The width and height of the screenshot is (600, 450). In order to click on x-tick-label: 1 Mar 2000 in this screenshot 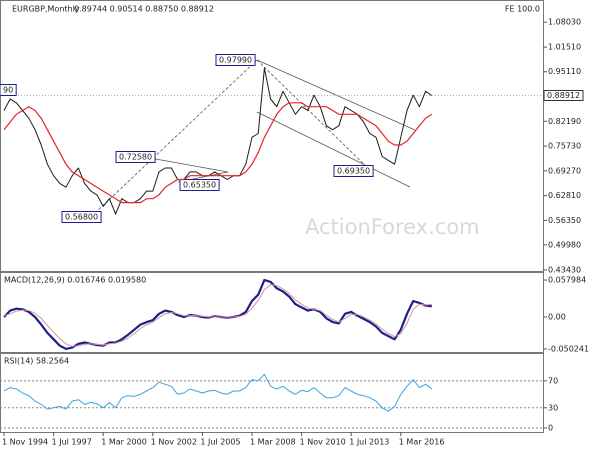, I will do `click(124, 442)`.